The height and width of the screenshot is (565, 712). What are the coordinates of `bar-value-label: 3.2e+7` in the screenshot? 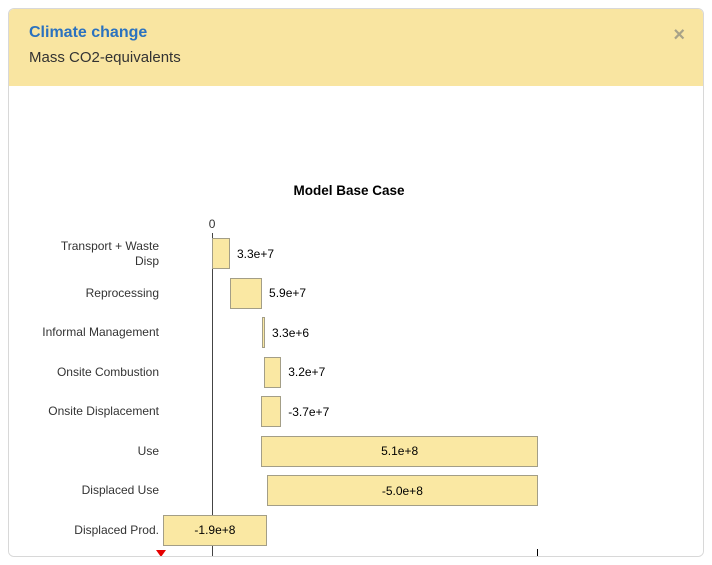 It's located at (307, 372).